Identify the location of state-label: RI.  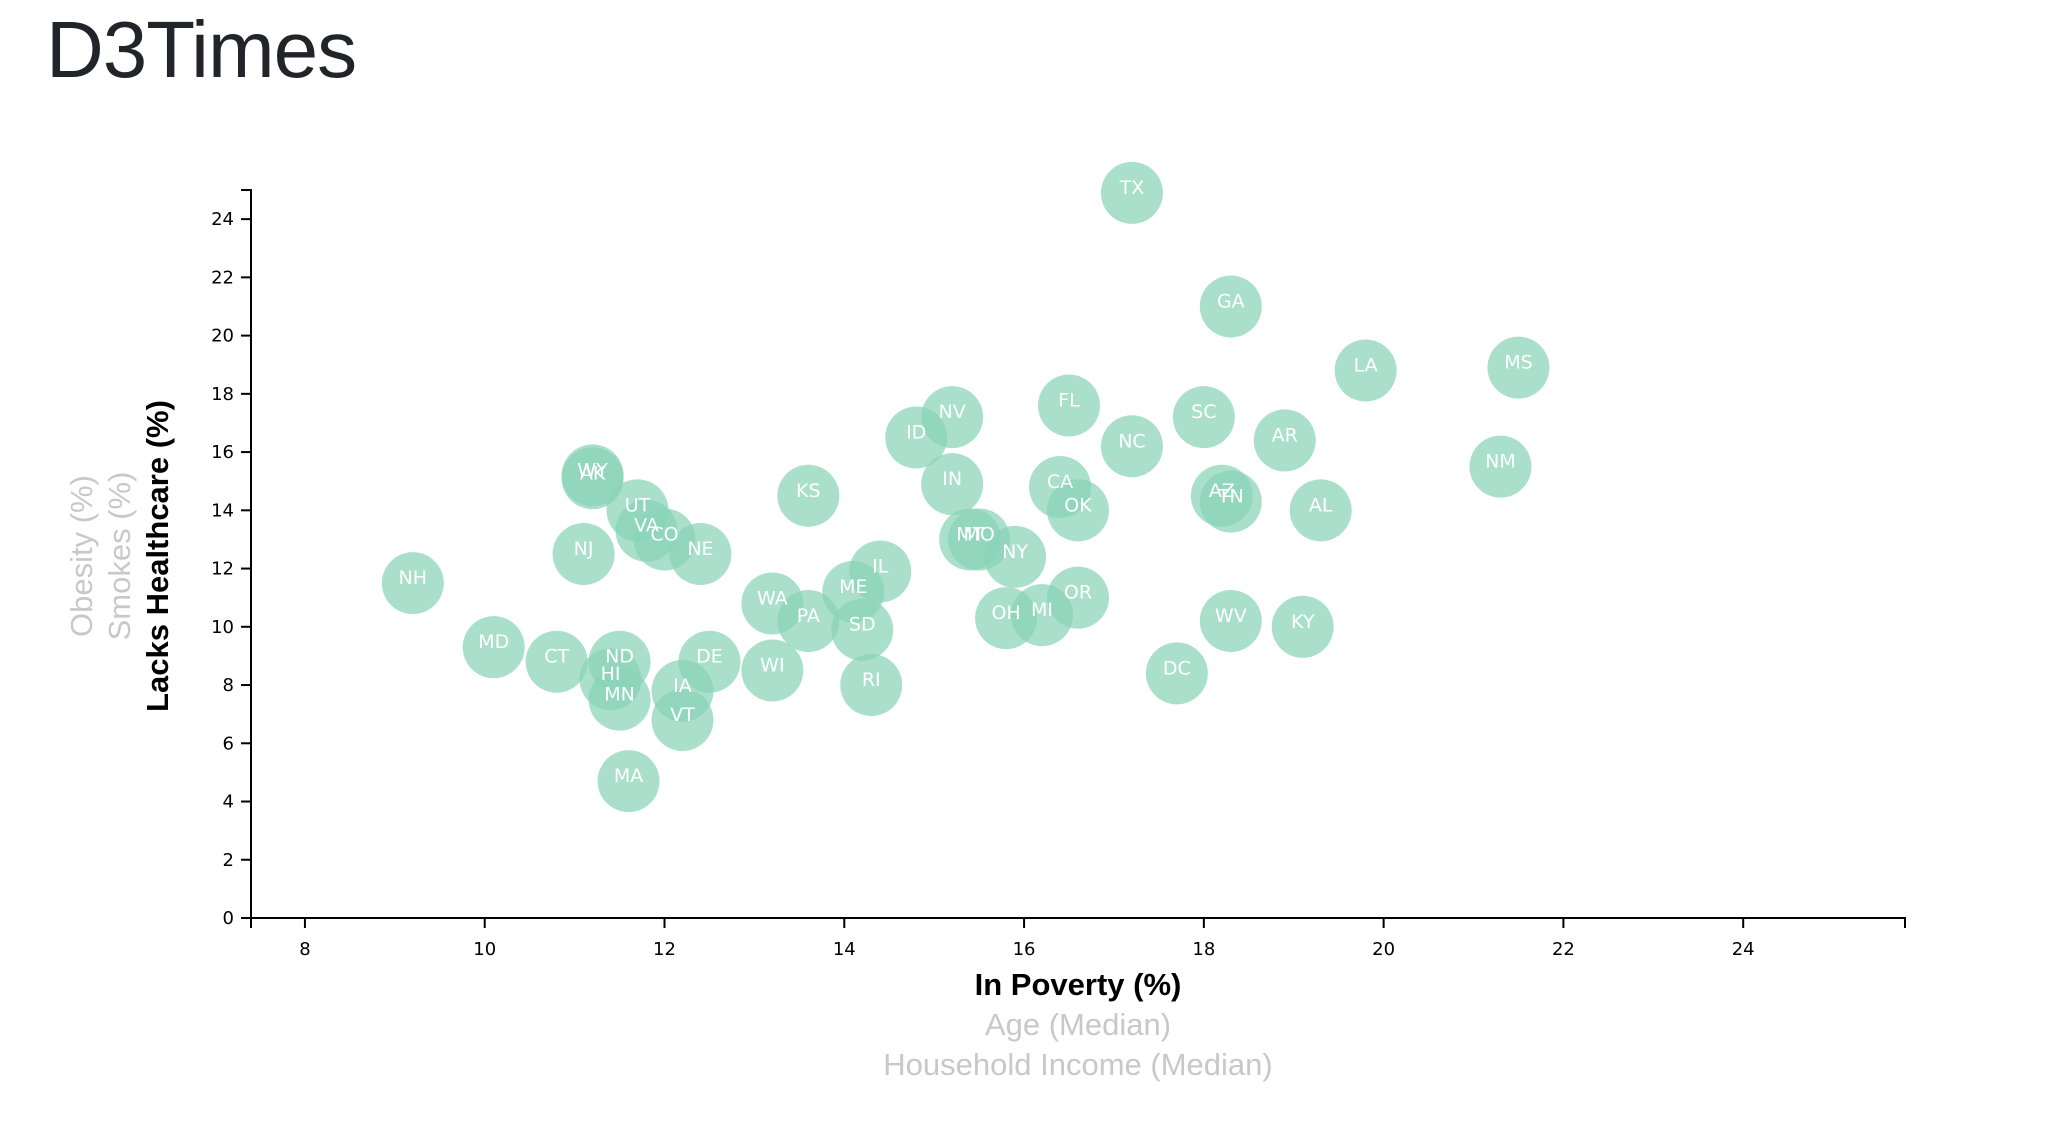
(871, 680).